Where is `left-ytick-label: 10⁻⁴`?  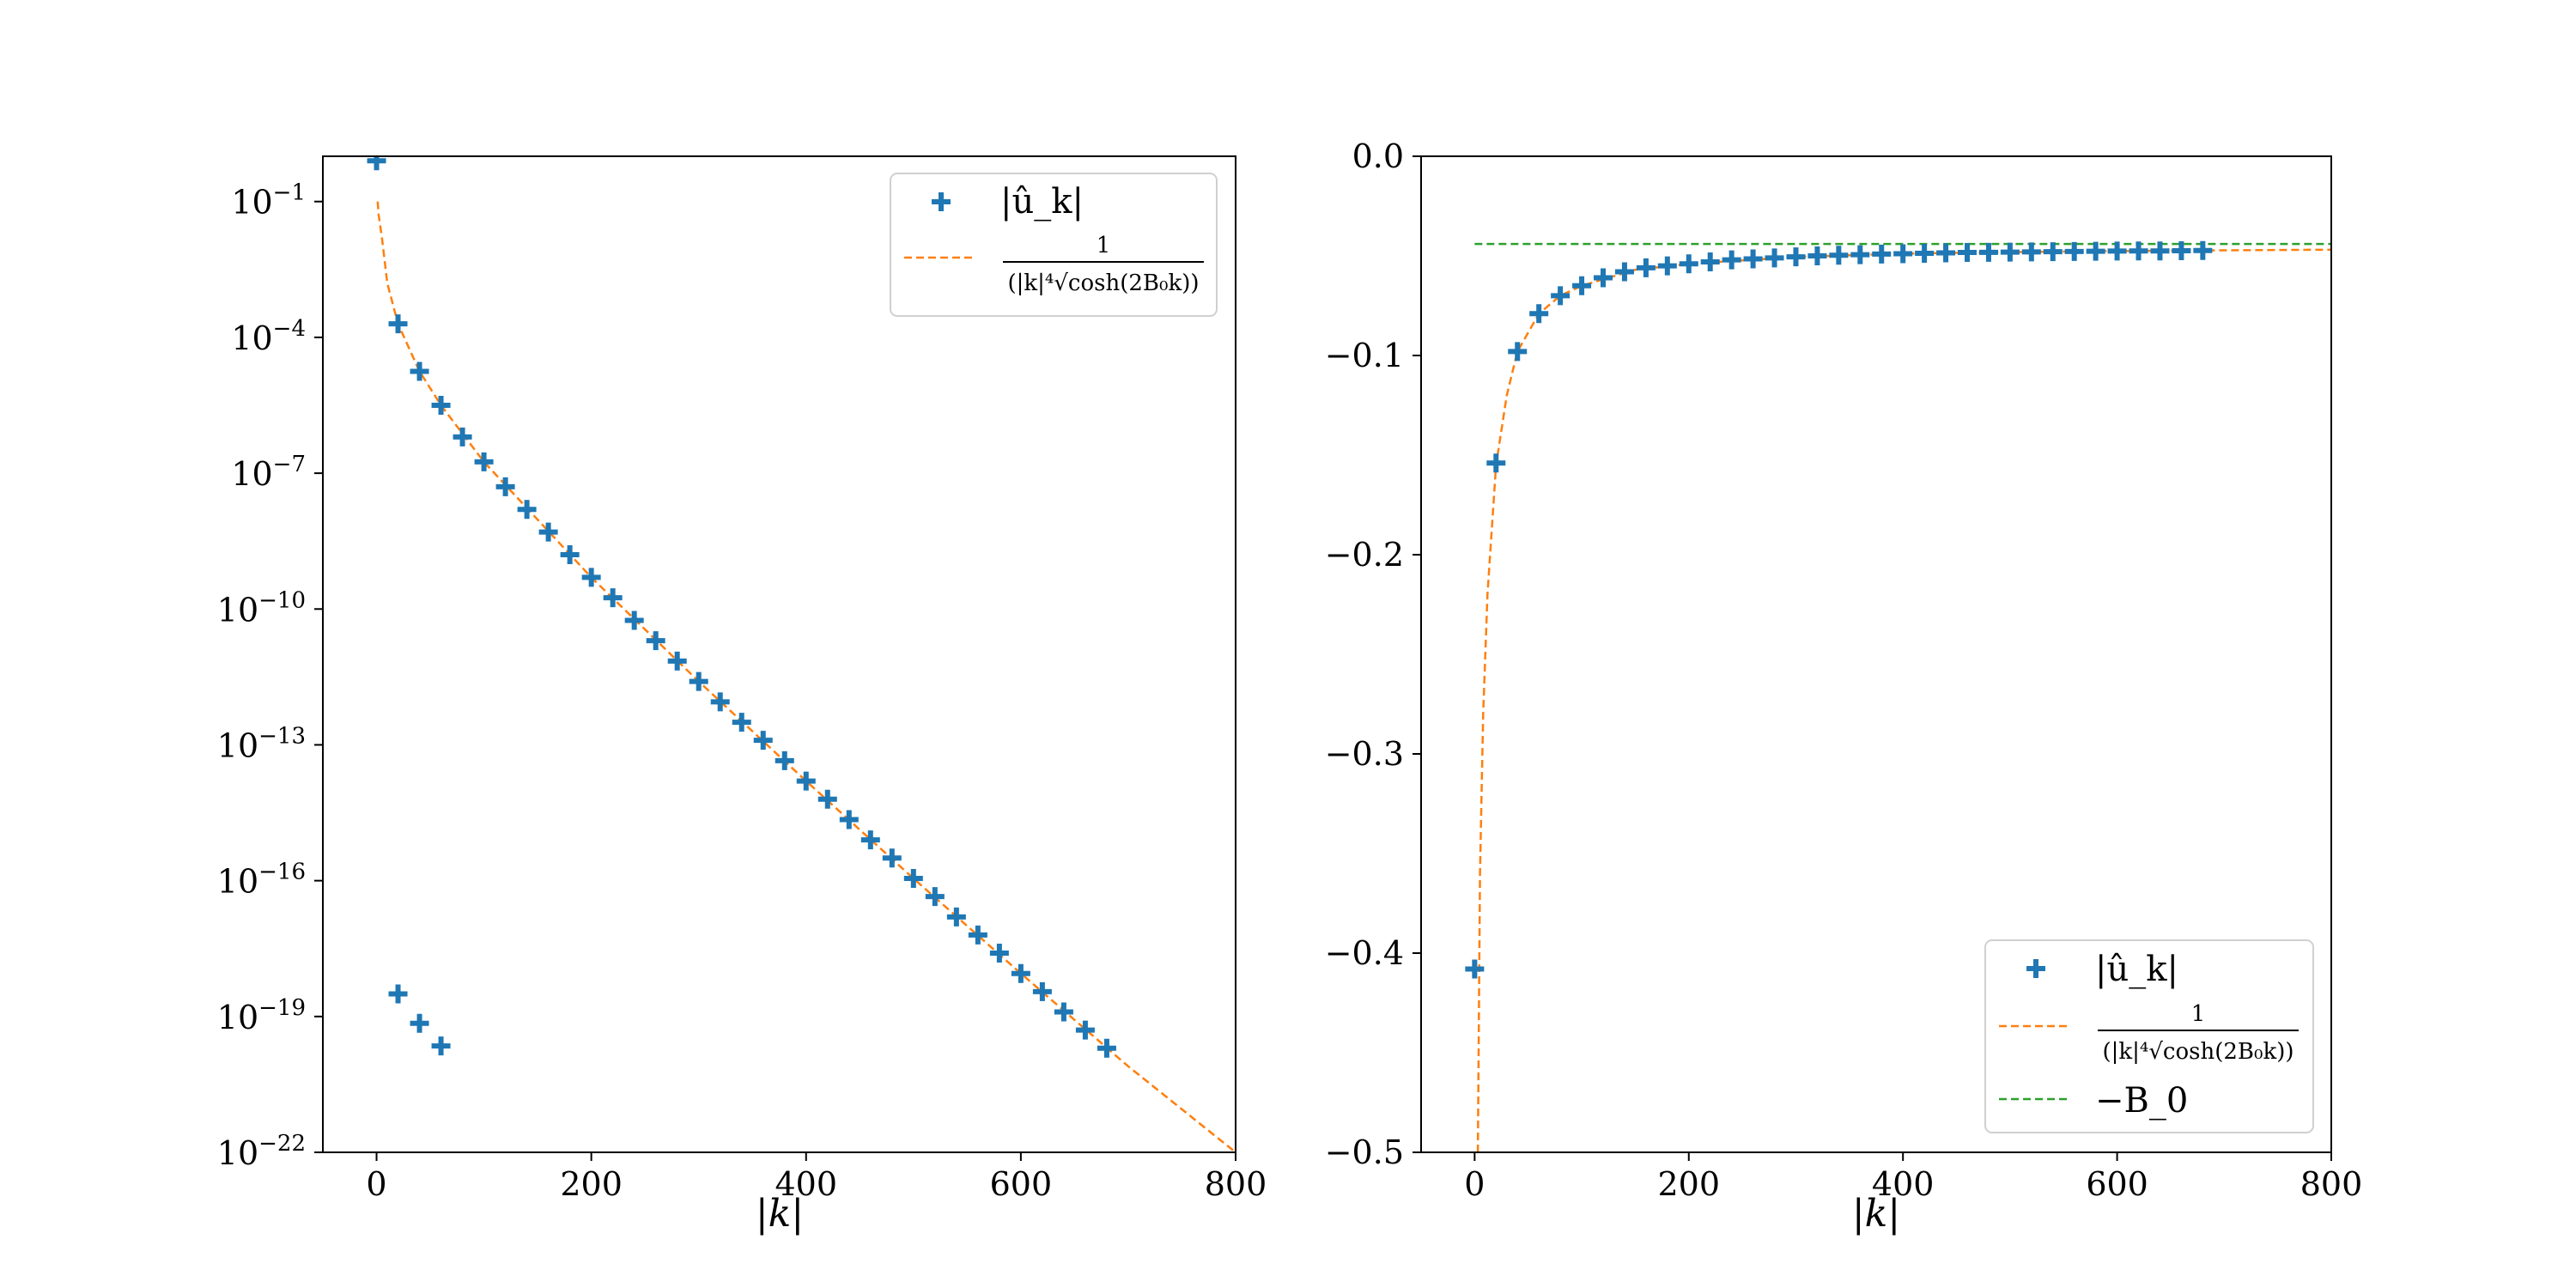
left-ytick-label: 10⁻⁴ is located at coordinates (269, 336).